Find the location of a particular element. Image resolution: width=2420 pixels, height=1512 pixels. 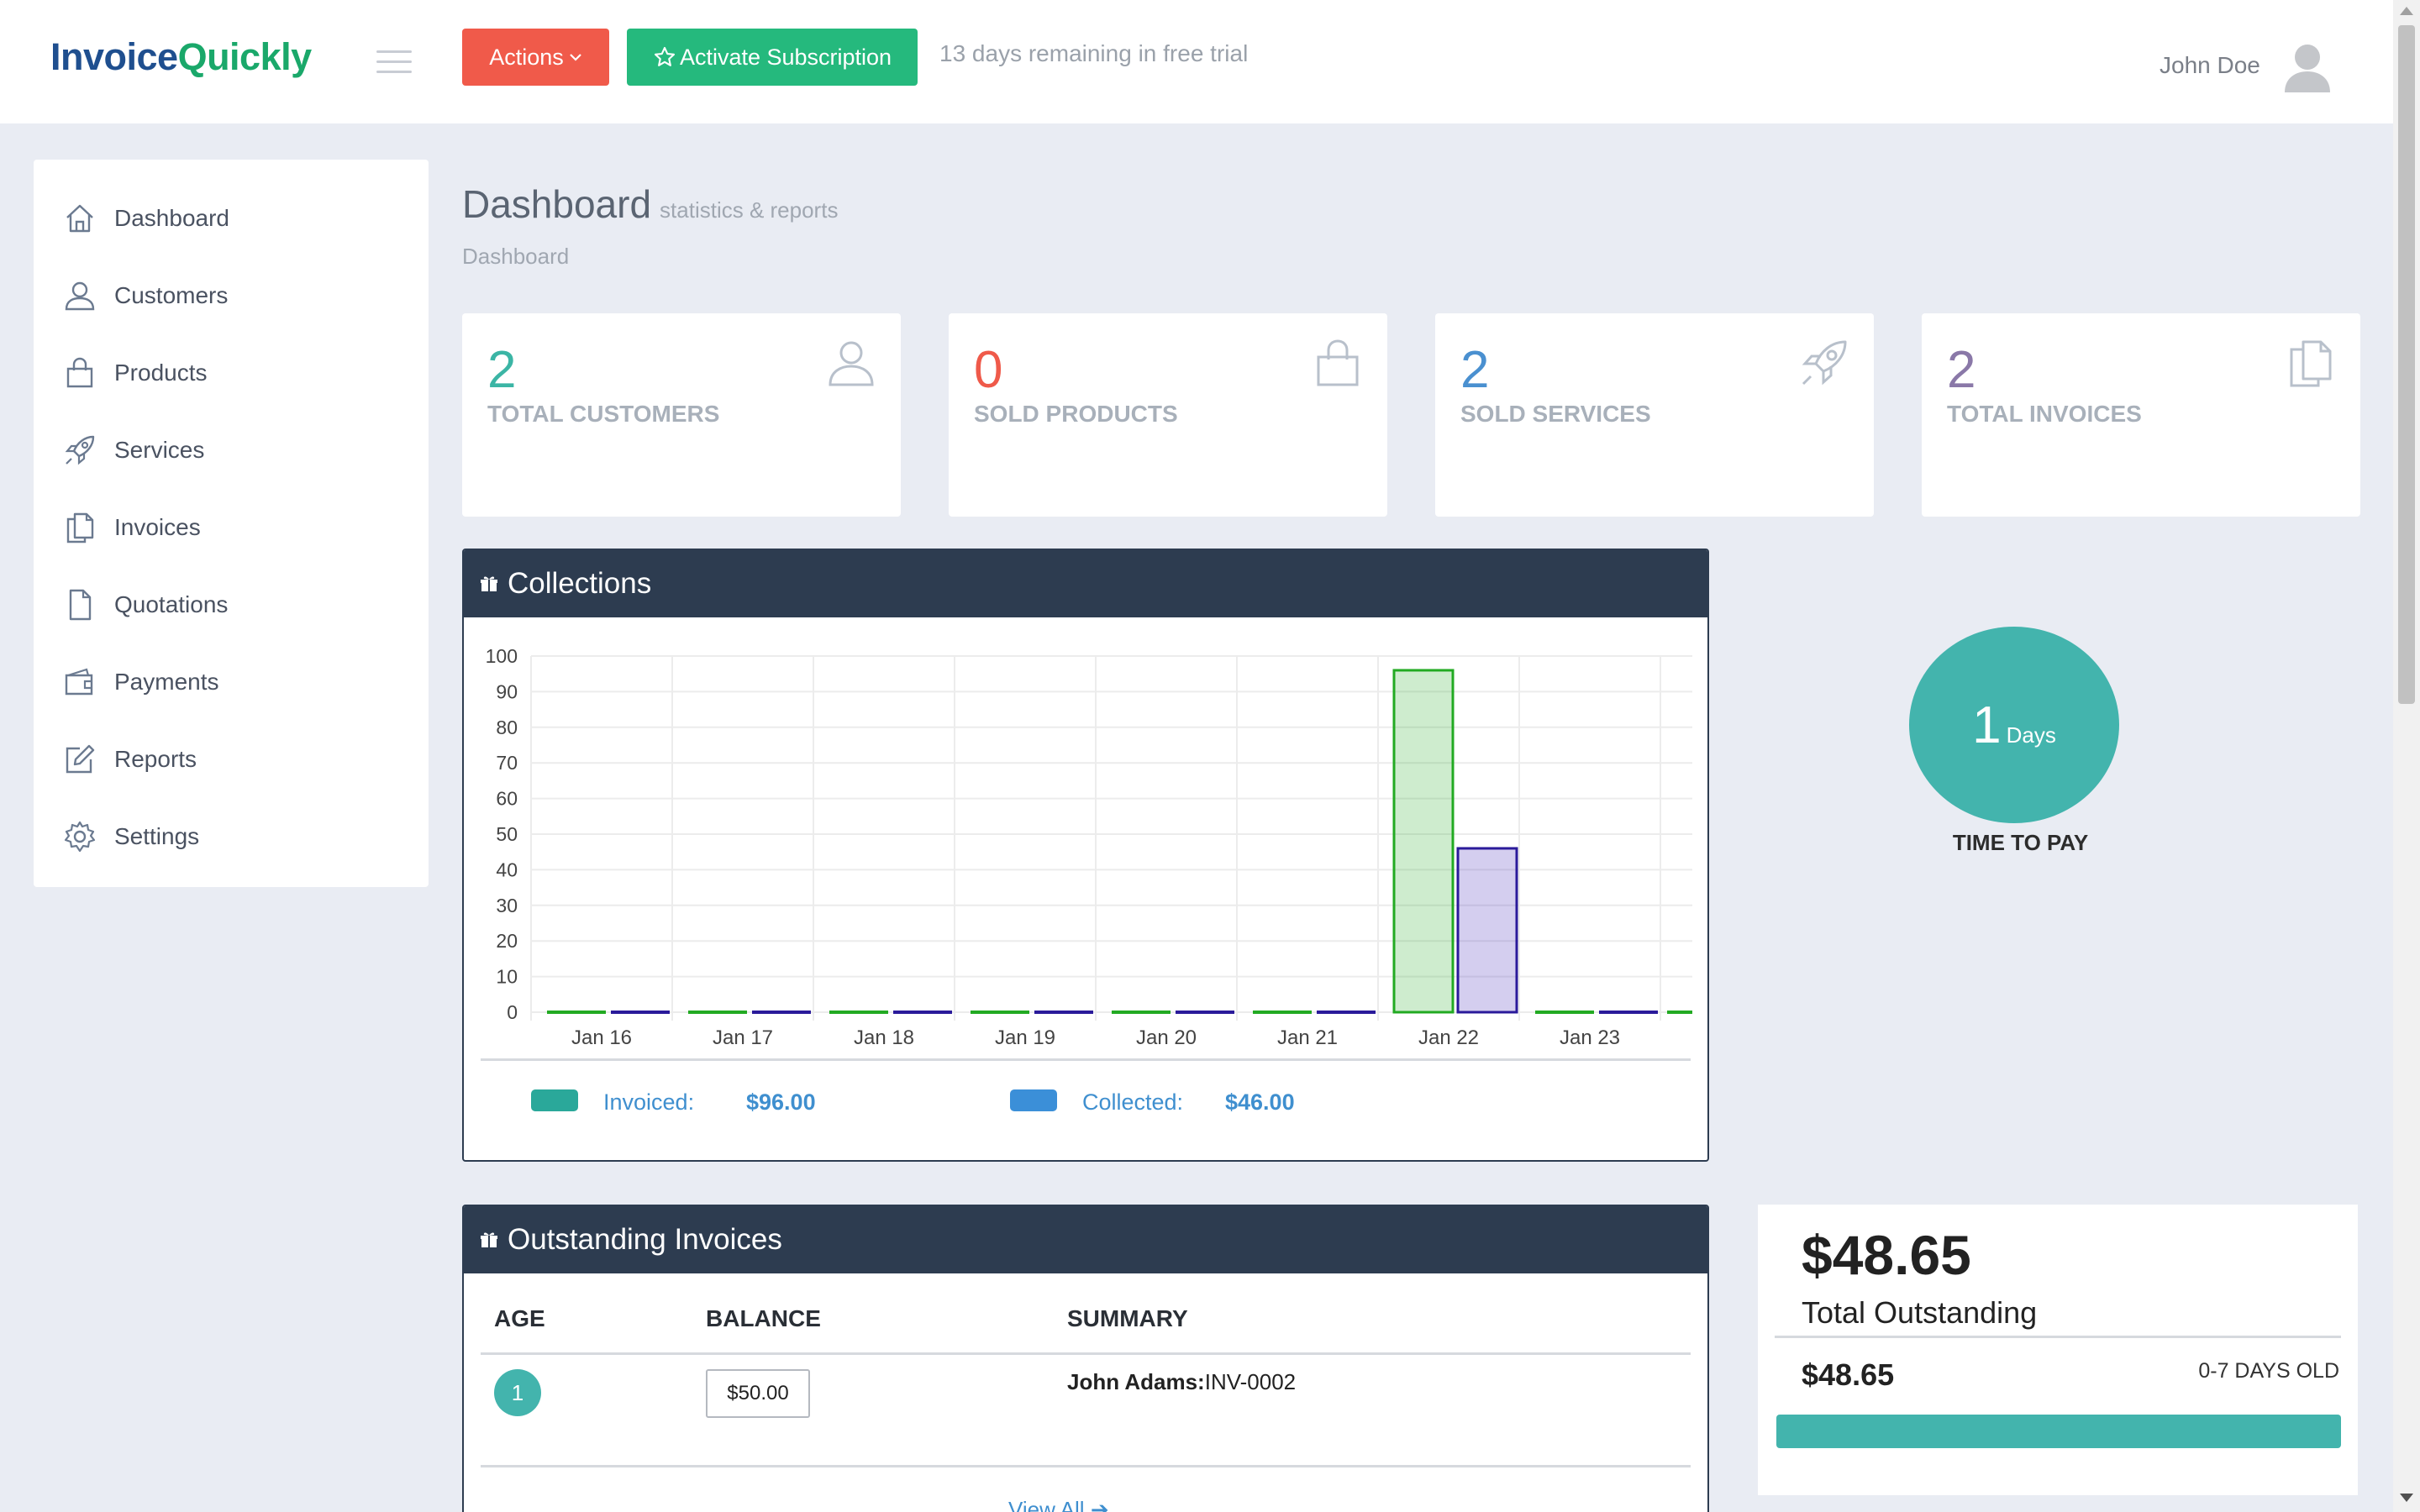

stat-card-sold-products: 0 SOLD PRODUCTS is located at coordinates (1168, 415).